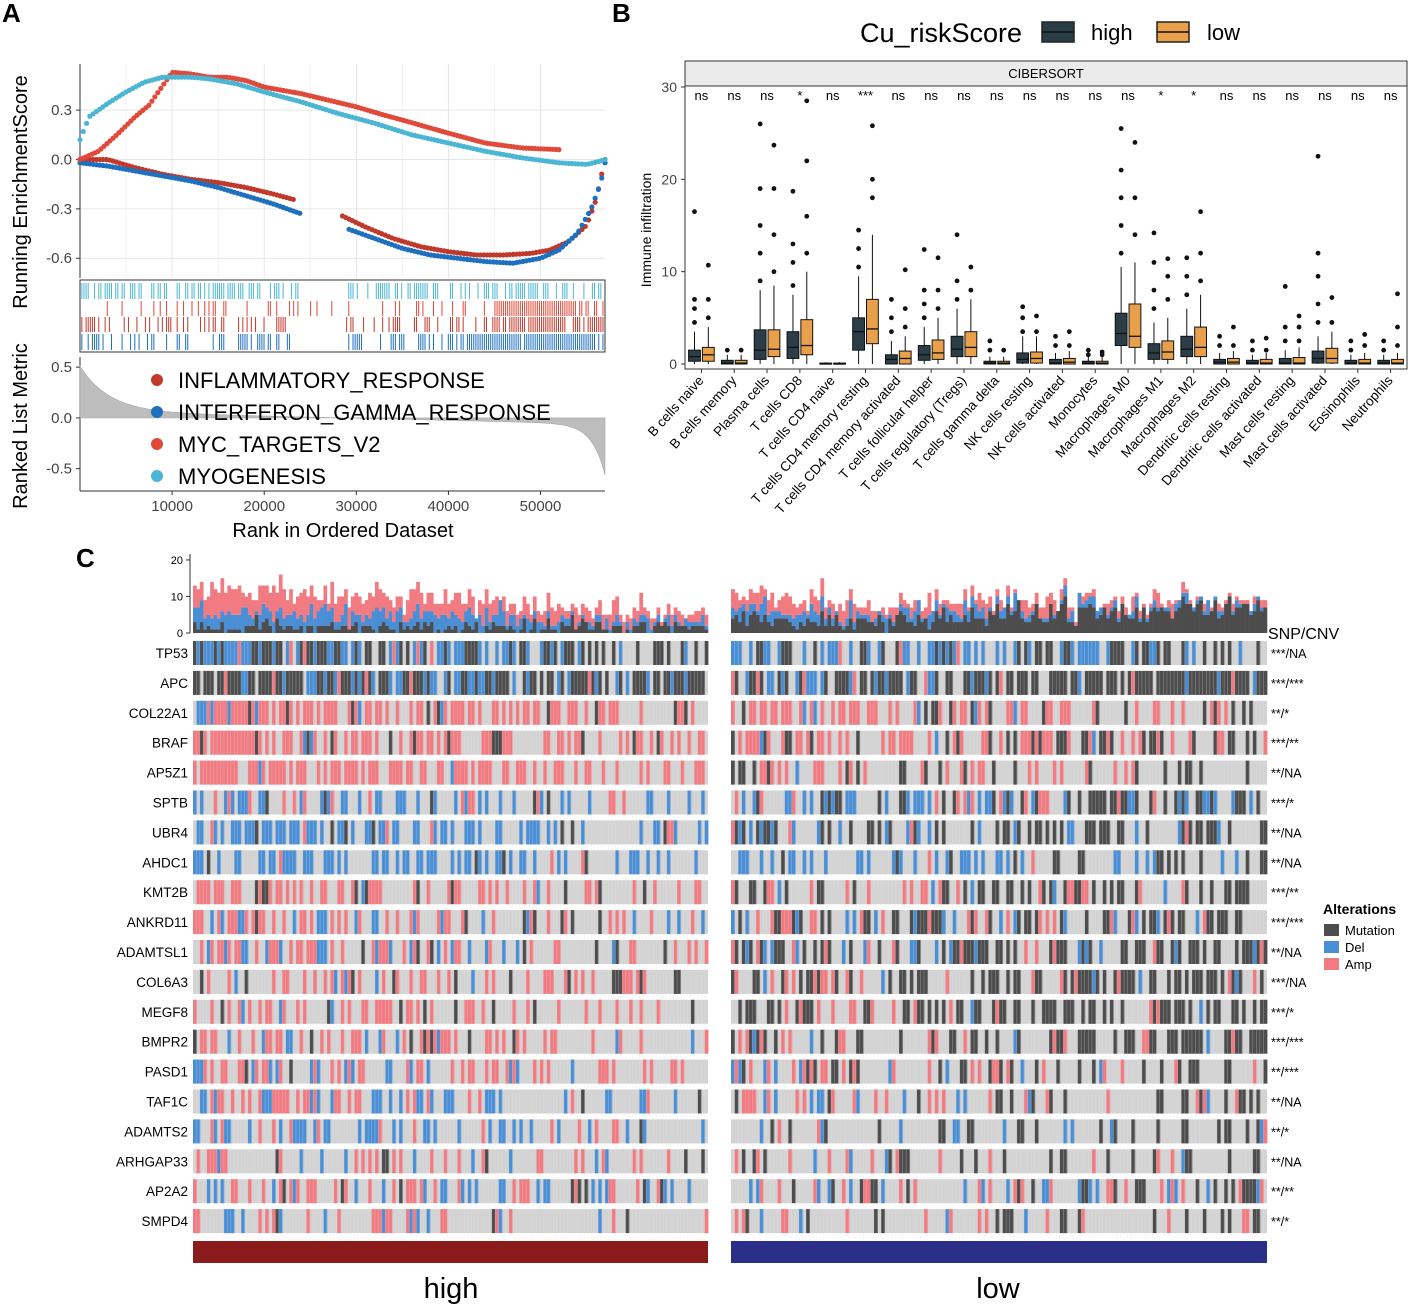 This screenshot has height=1313, width=1412. What do you see at coordinates (59, 258) in the screenshot?
I see `es-y-tick-label: -0.6` at bounding box center [59, 258].